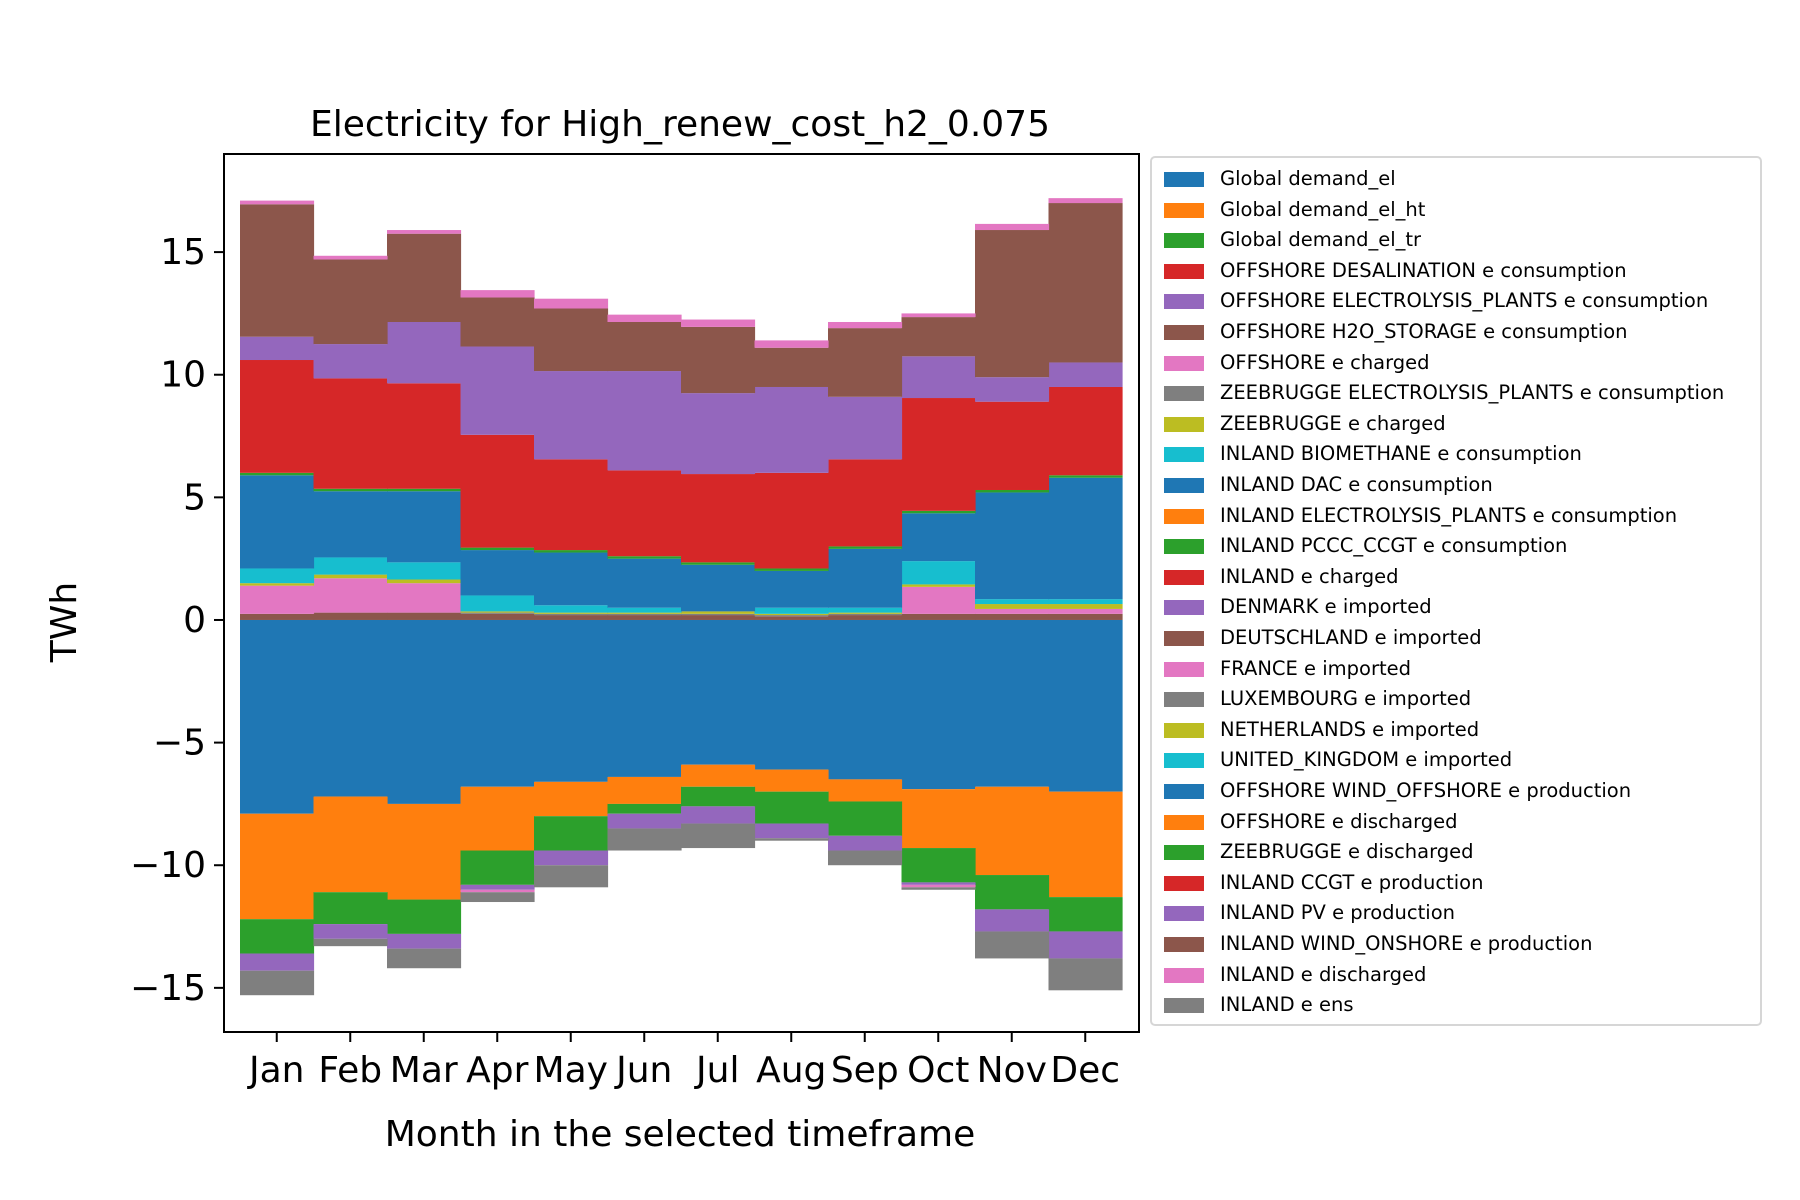 The image size is (1800, 1200). What do you see at coordinates (194, 620) in the screenshot?
I see `y-tick-label: 0` at bounding box center [194, 620].